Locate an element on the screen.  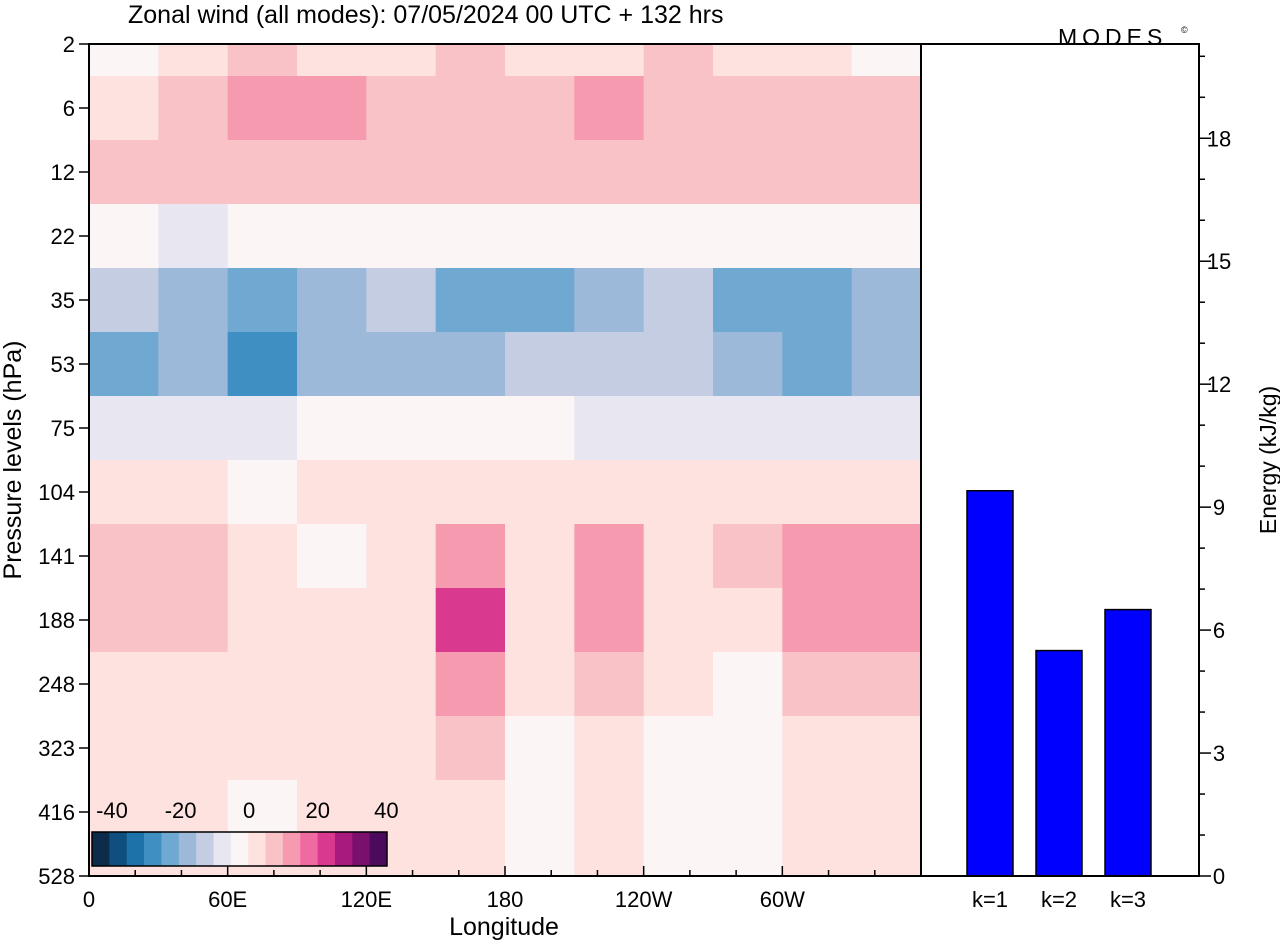
bar-category-label: k=1 is located at coordinates (990, 899).